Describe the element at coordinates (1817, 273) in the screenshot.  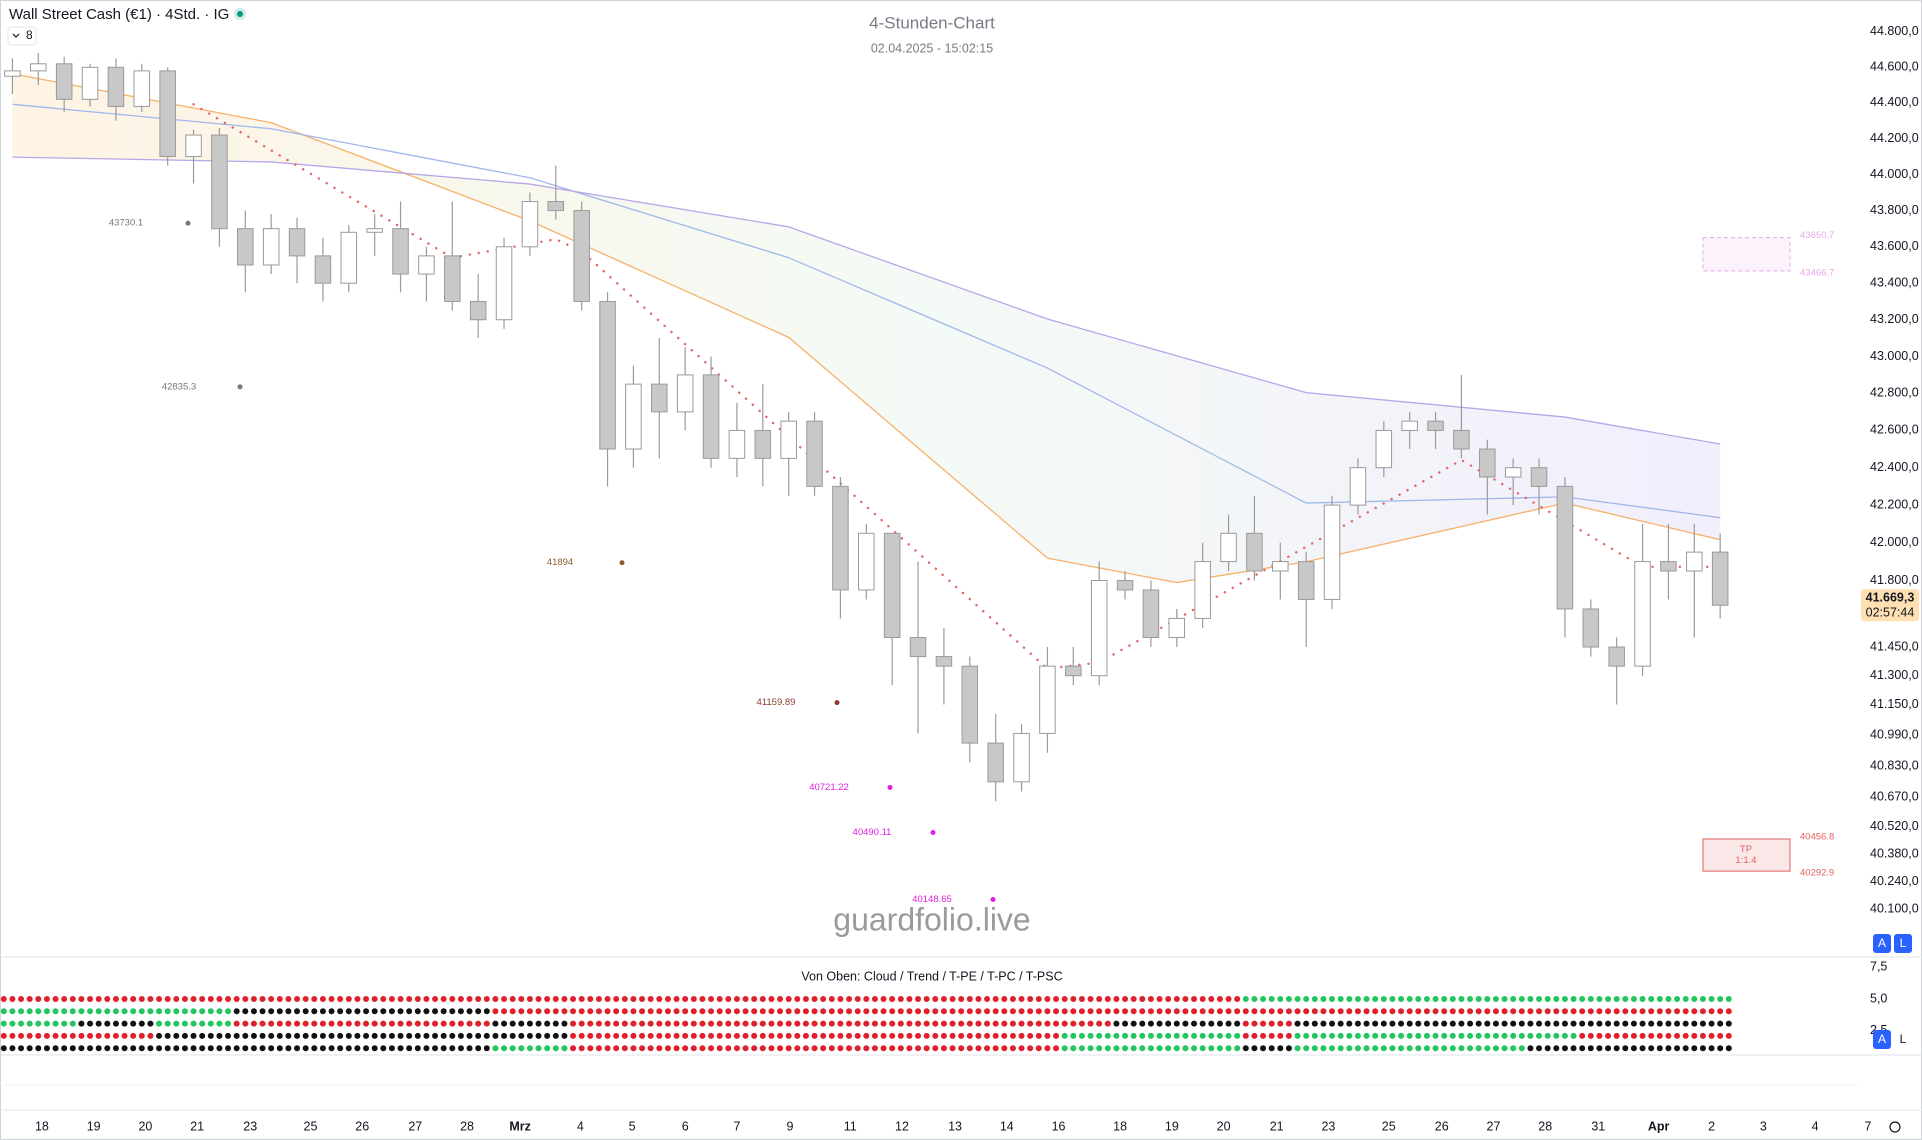
I see `zone-bottom-label: 43466.7` at that location.